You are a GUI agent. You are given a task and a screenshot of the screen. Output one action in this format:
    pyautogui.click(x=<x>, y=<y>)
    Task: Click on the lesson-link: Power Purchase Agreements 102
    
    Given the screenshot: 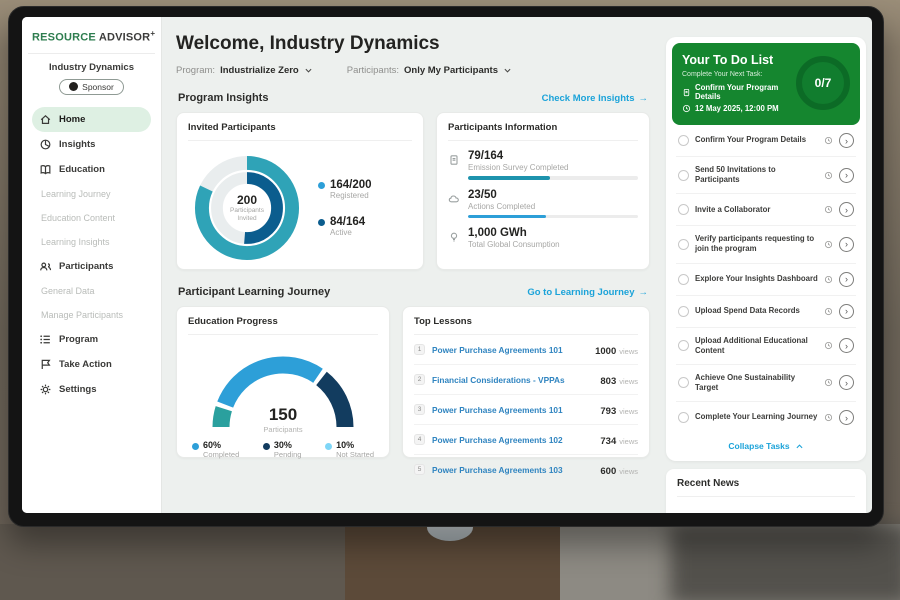 What is the action you would take?
    pyautogui.click(x=497, y=439)
    